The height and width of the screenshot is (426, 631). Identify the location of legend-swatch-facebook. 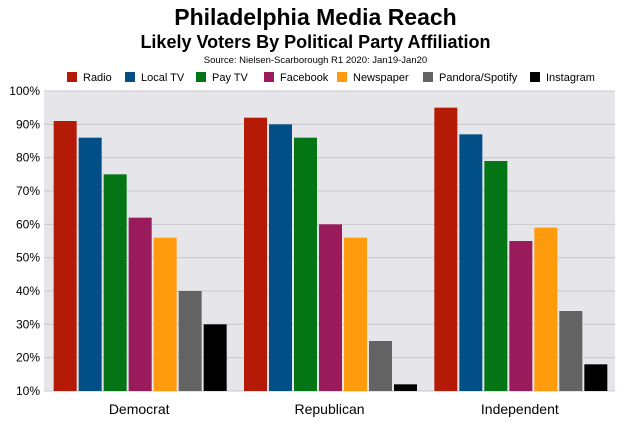
(269, 77).